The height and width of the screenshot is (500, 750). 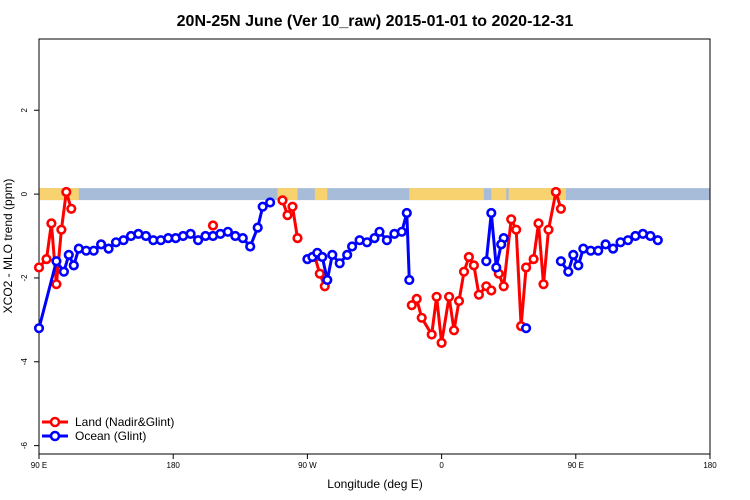 I want to click on y-tick-label: -2, so click(x=24, y=278).